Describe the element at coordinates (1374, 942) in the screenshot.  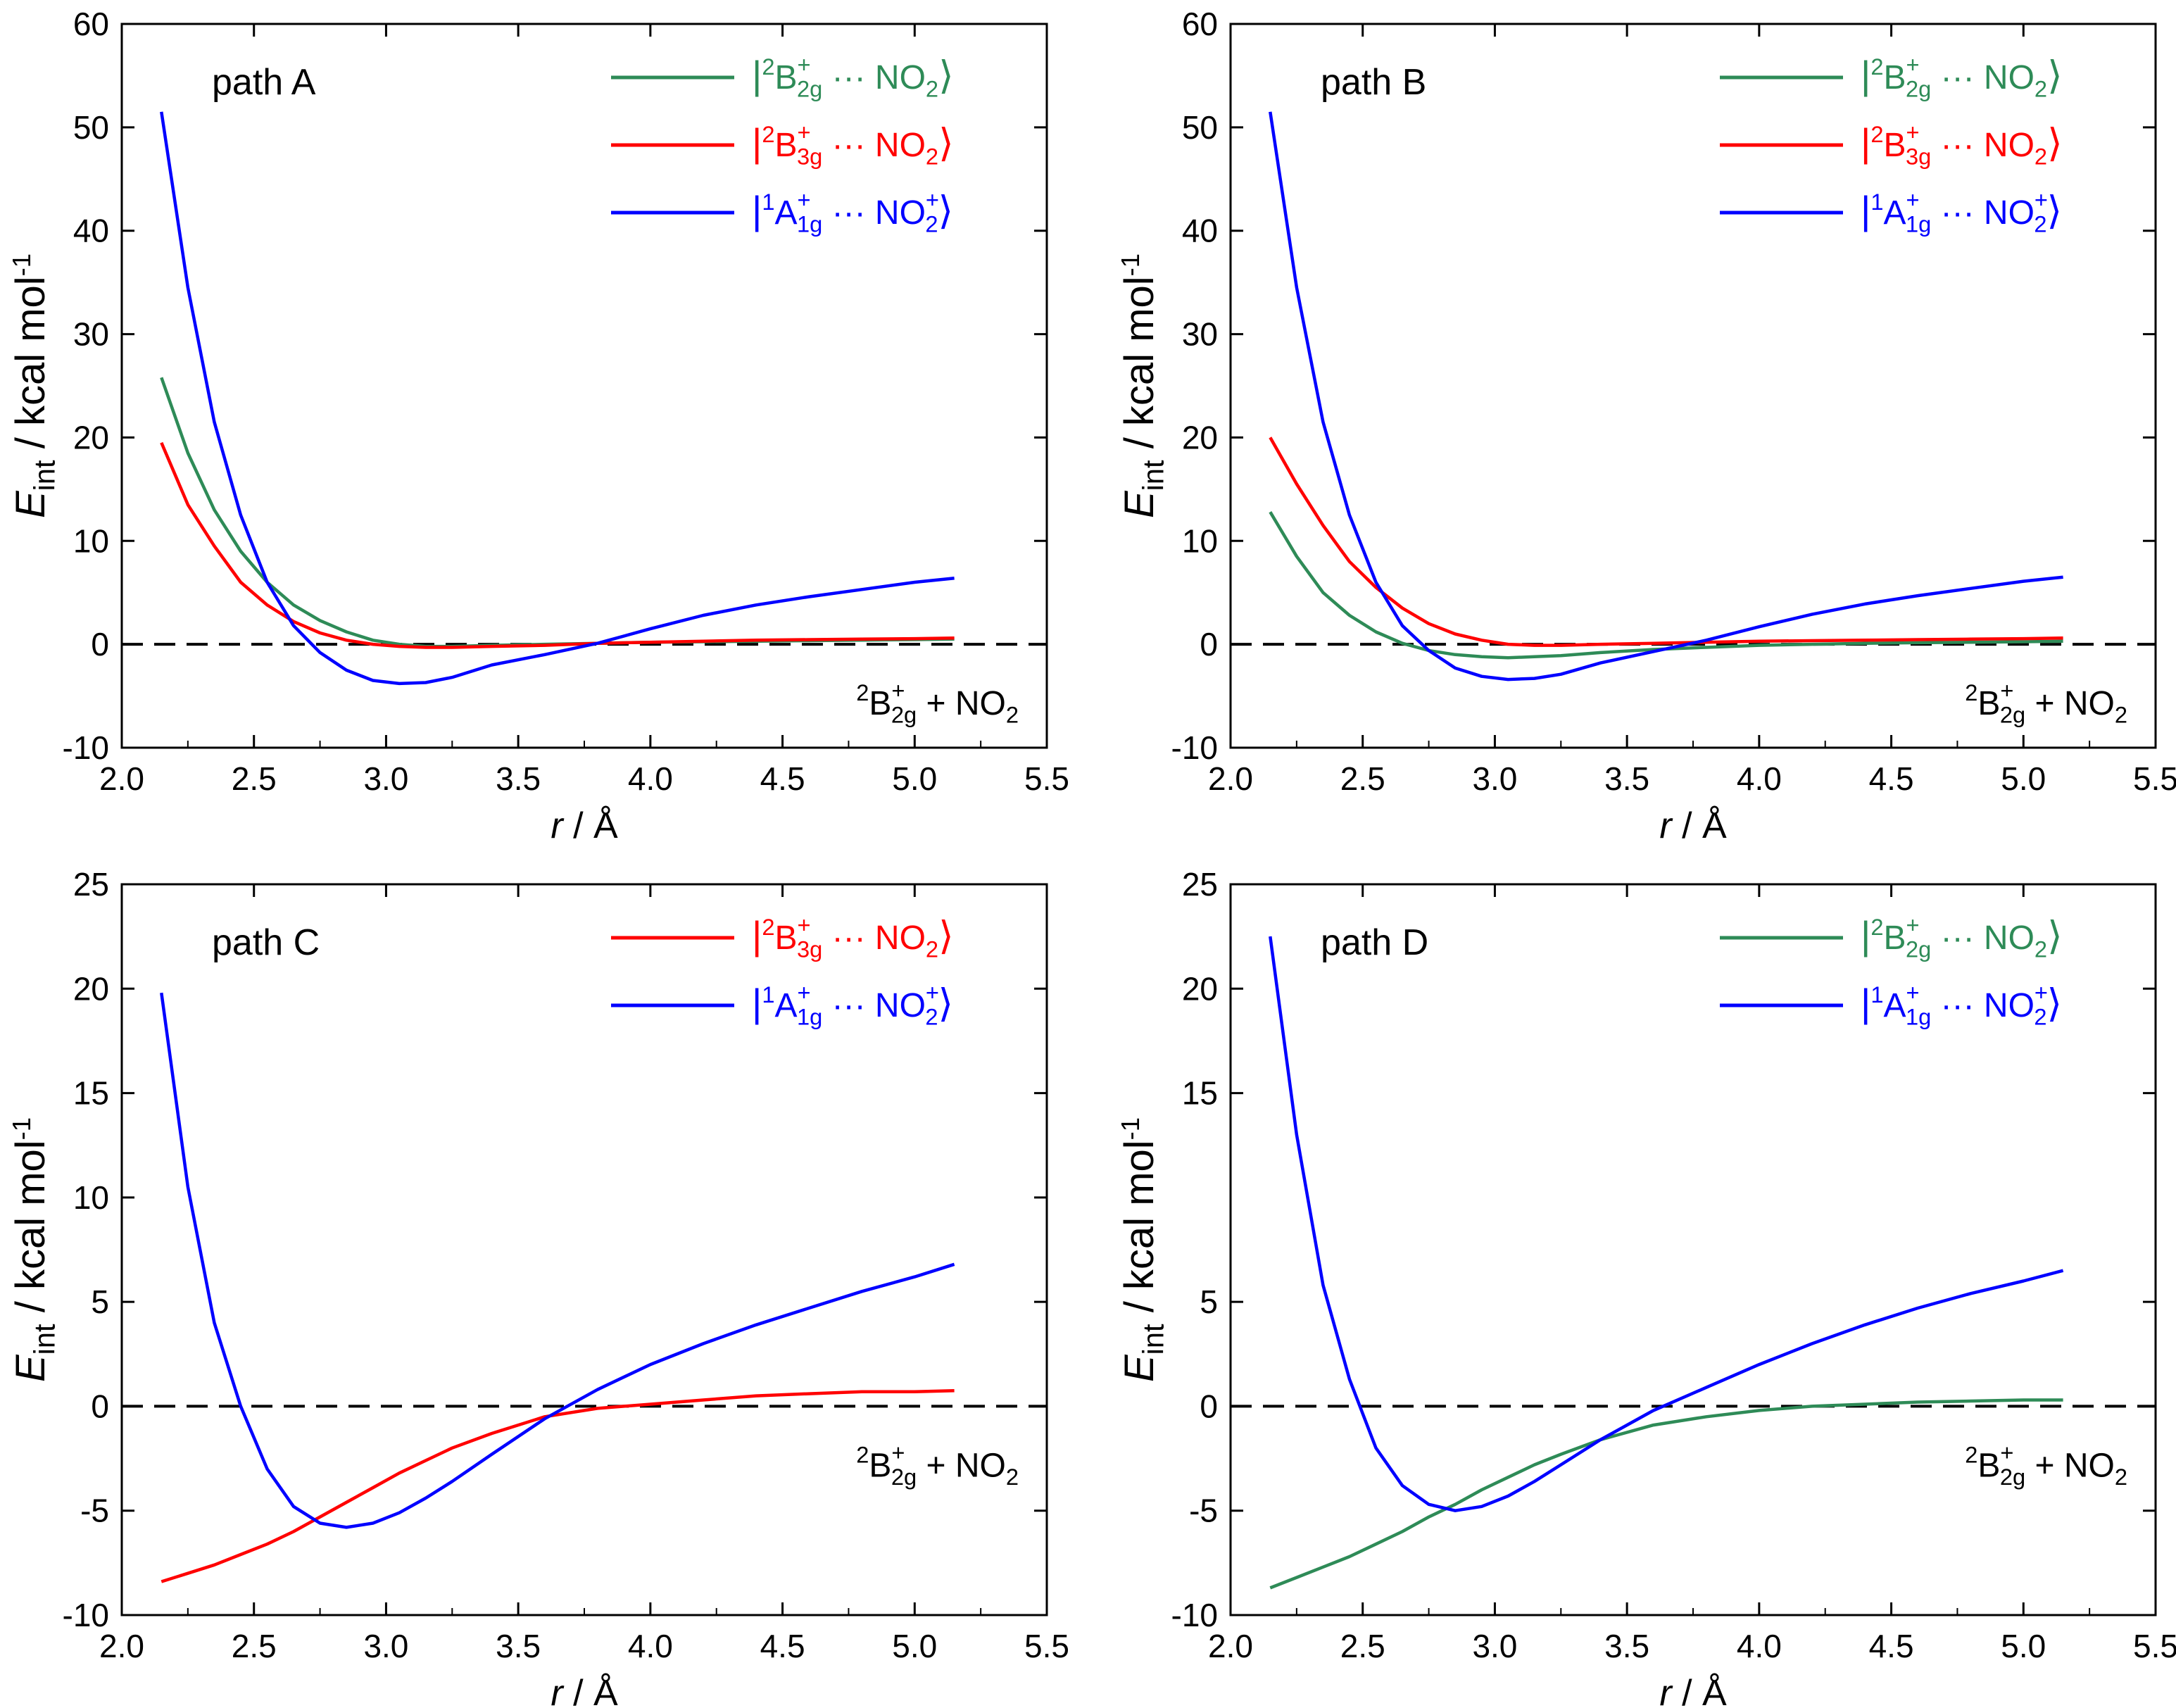
I see `panel-title: path D` at that location.